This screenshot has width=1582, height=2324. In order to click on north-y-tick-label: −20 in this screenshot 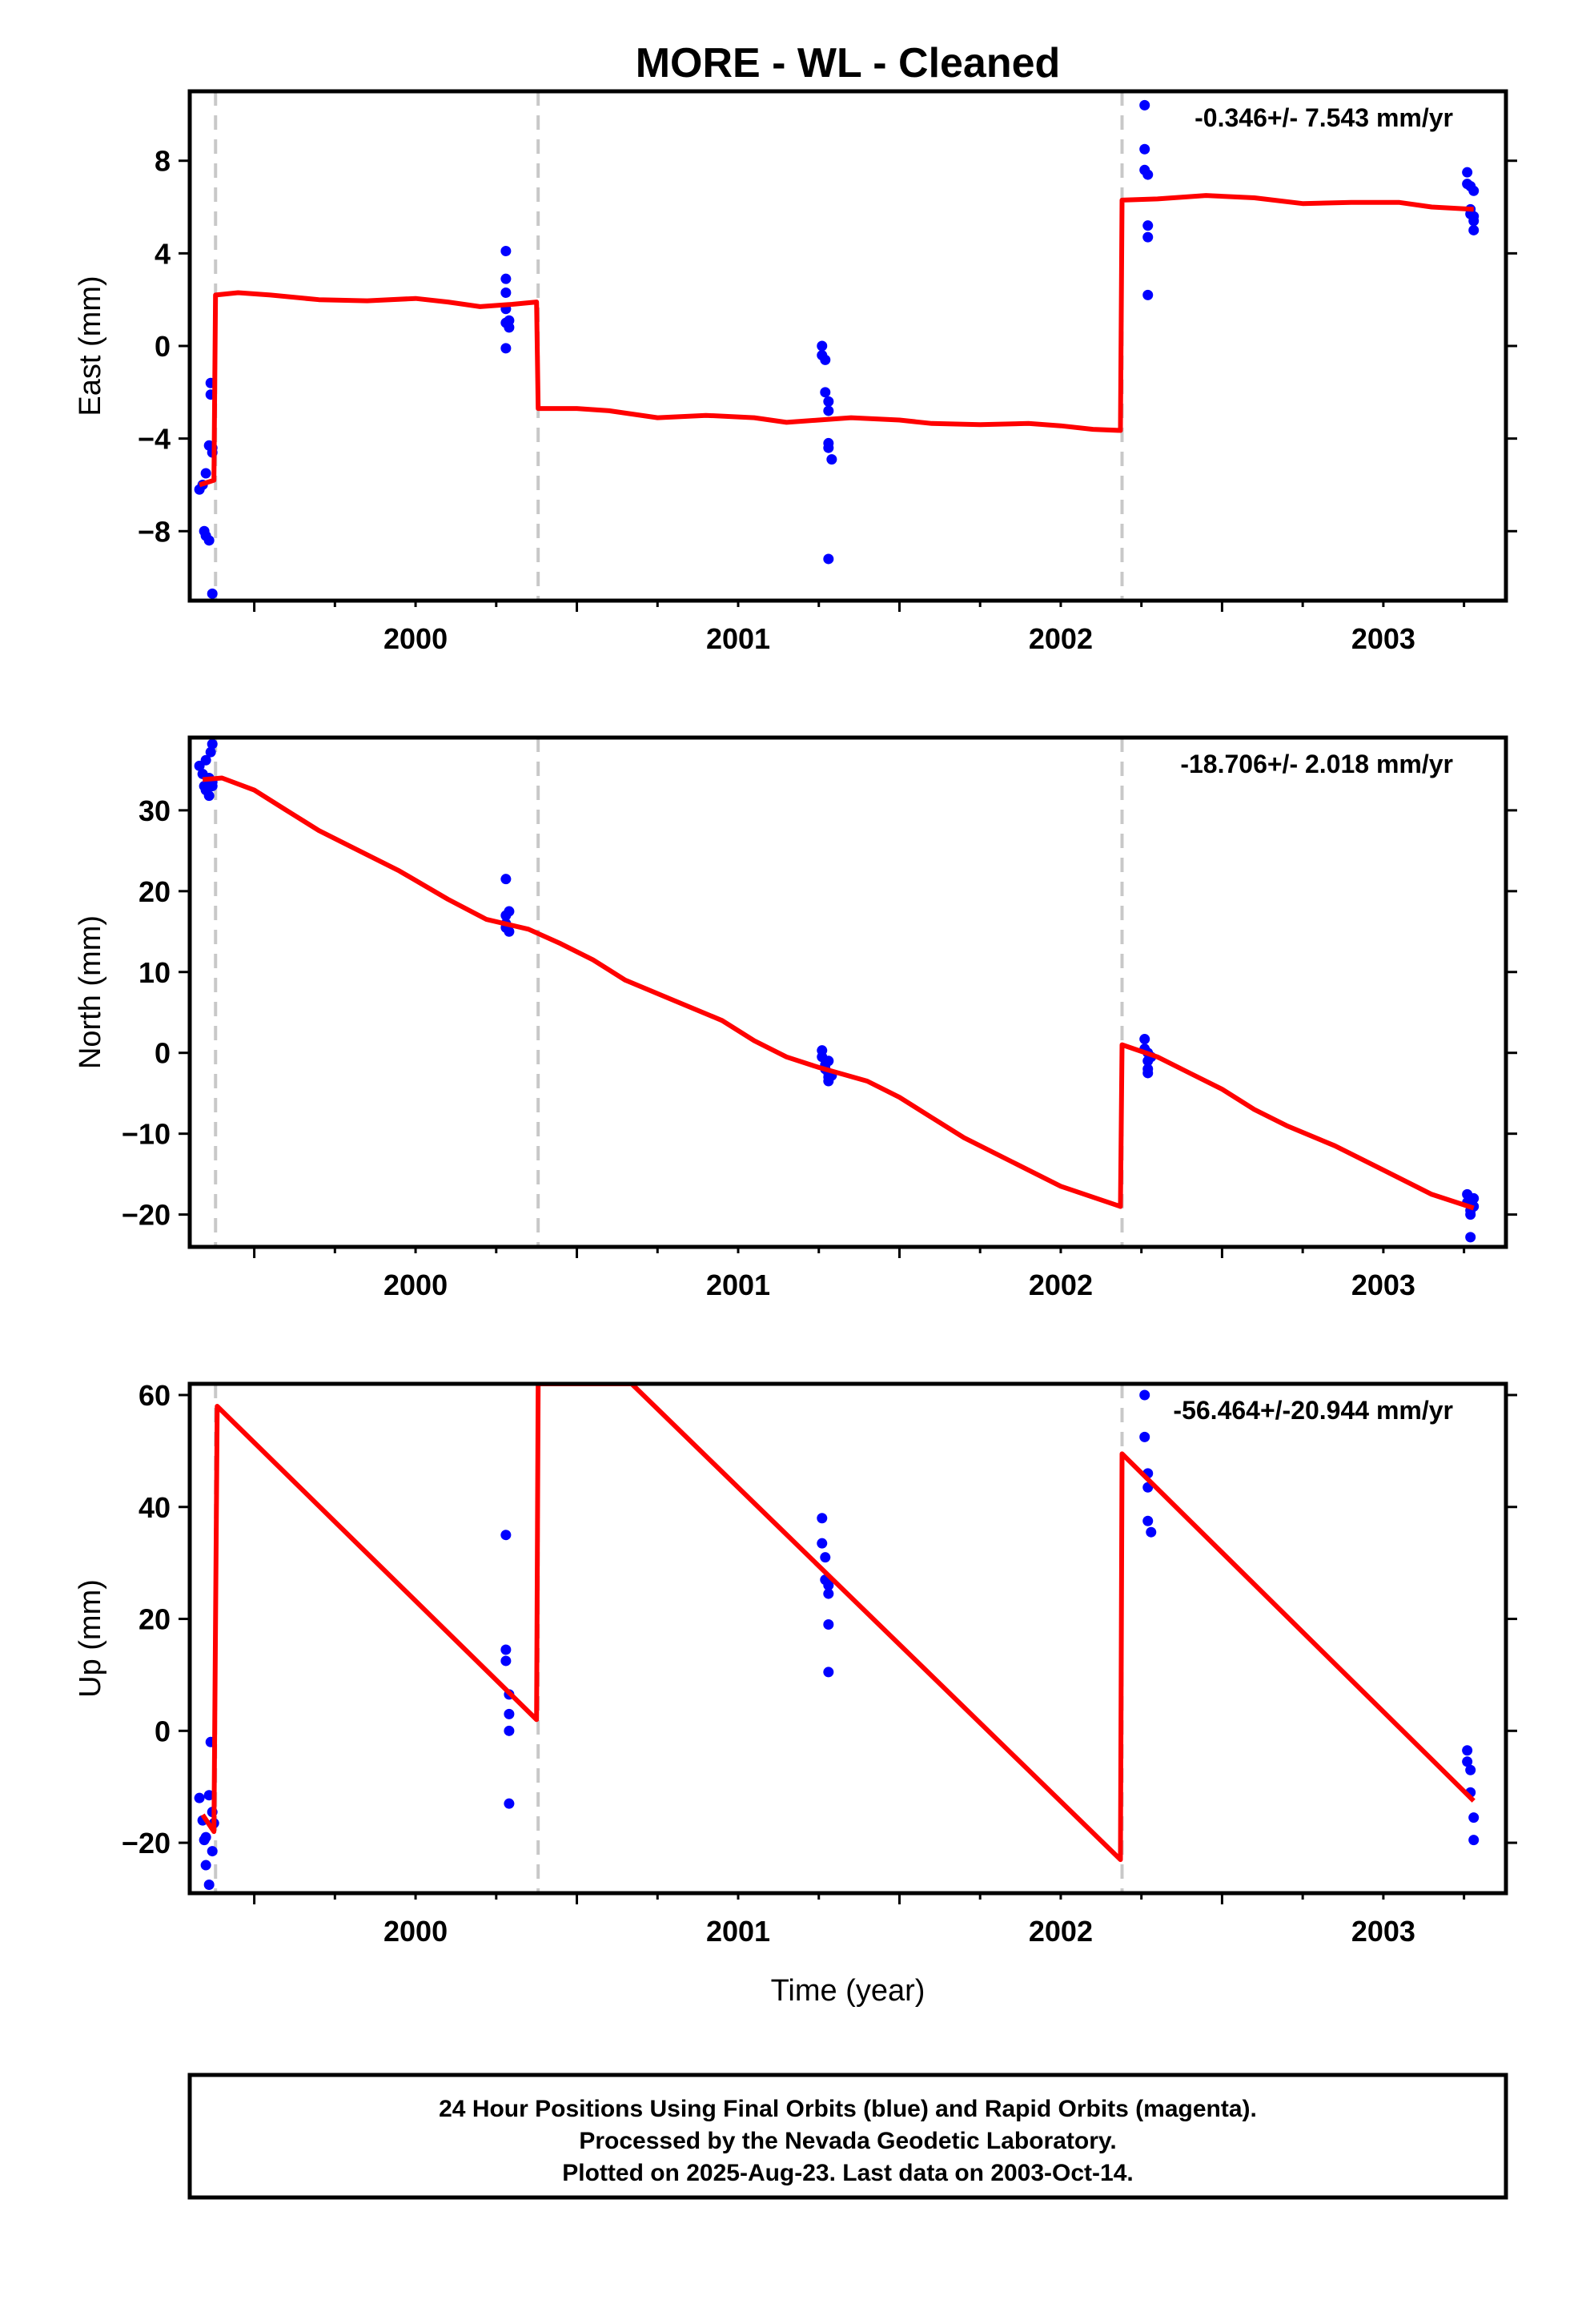, I will do `click(146, 1215)`.